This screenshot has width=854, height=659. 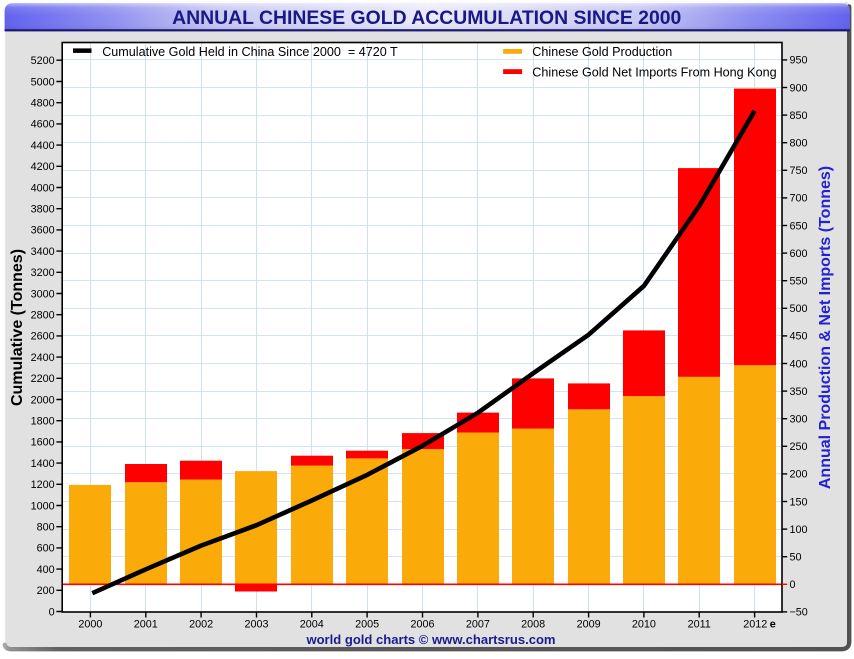 I want to click on svg-text: 5200, so click(x=43, y=61).